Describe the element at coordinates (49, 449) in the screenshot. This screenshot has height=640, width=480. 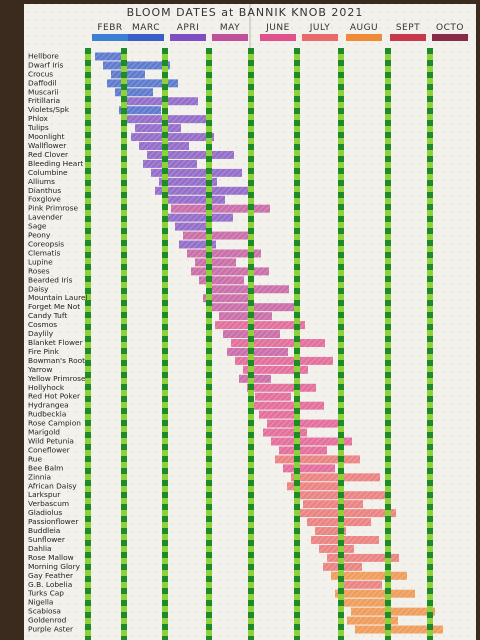
I see `plant-name: Coneflower` at that location.